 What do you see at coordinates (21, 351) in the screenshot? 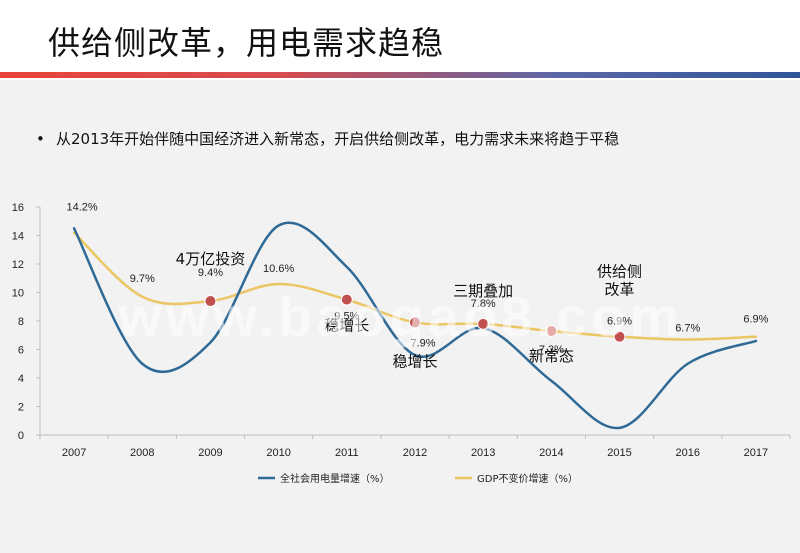
I see `y-tick-label: 6` at bounding box center [21, 351].